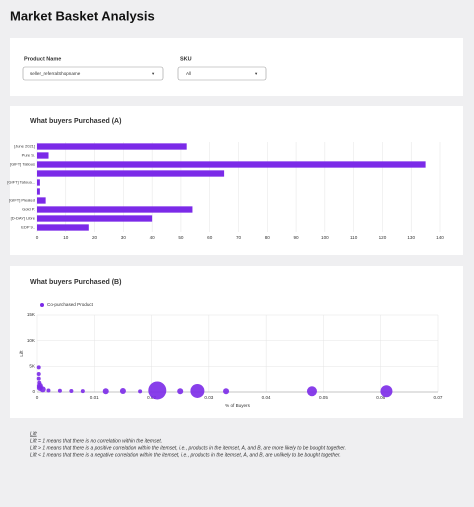 This screenshot has width=474, height=507. I want to click on x-tick-label: 40, so click(153, 237).